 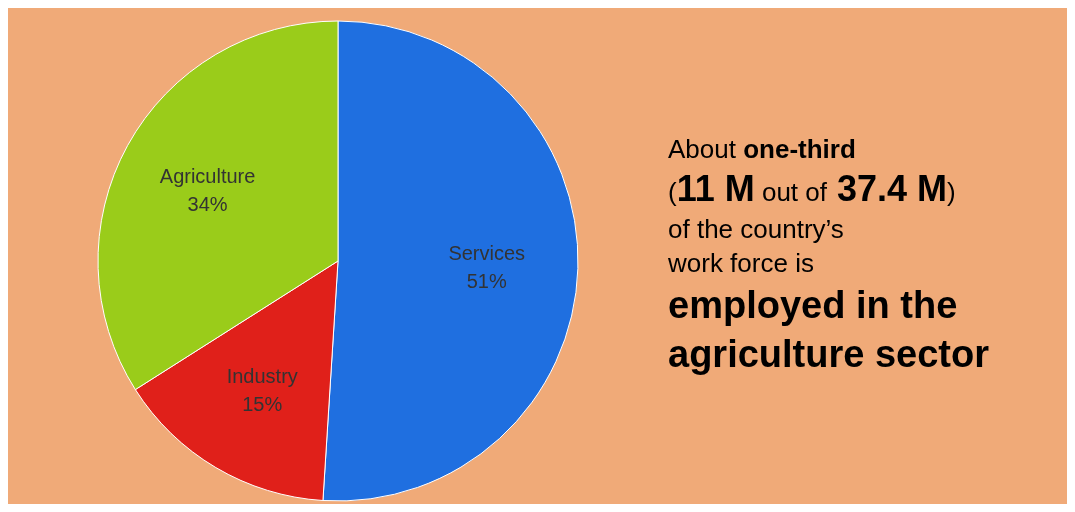 I want to click on text: 37.4 M, so click(x=892, y=189).